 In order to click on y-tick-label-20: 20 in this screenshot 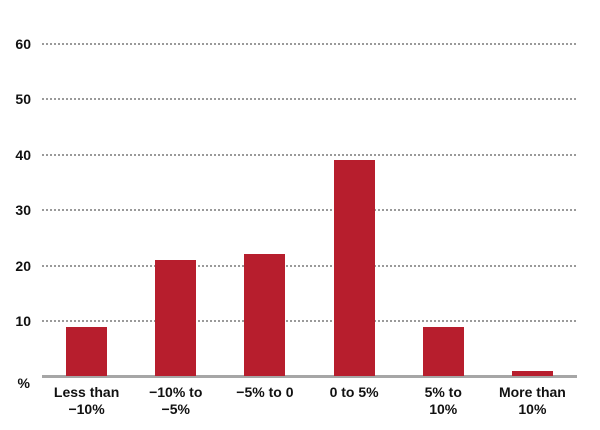, I will do `click(23, 265)`.